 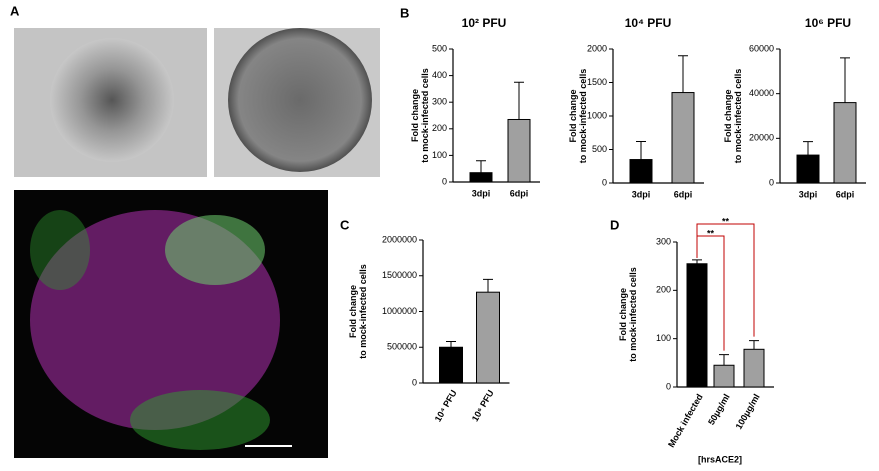 What do you see at coordinates (399, 311) in the screenshot?
I see `y-tick-label: 1000000` at bounding box center [399, 311].